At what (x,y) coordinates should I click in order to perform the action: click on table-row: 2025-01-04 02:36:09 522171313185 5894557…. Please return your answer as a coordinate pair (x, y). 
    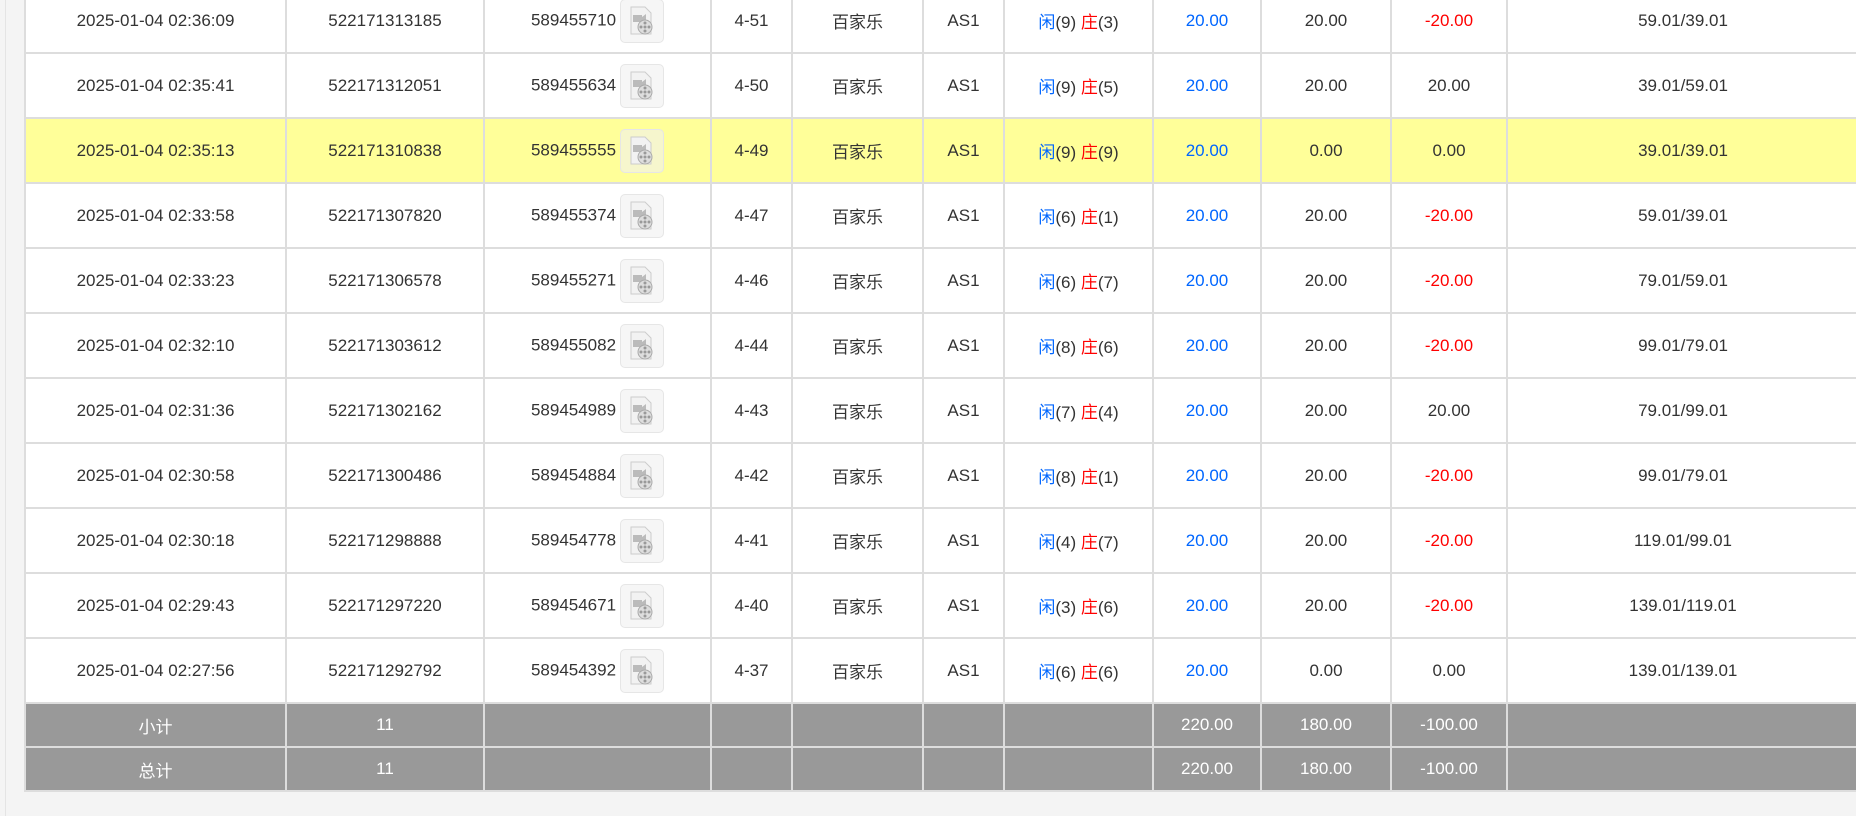
    Looking at the image, I should click on (940, 27).